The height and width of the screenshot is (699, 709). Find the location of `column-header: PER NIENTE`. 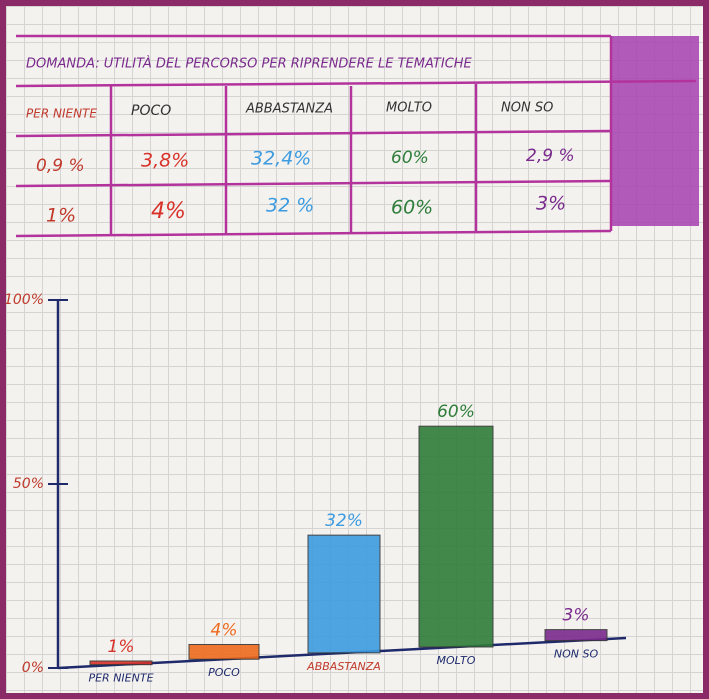

column-header: PER NIENTE is located at coordinates (61, 114).